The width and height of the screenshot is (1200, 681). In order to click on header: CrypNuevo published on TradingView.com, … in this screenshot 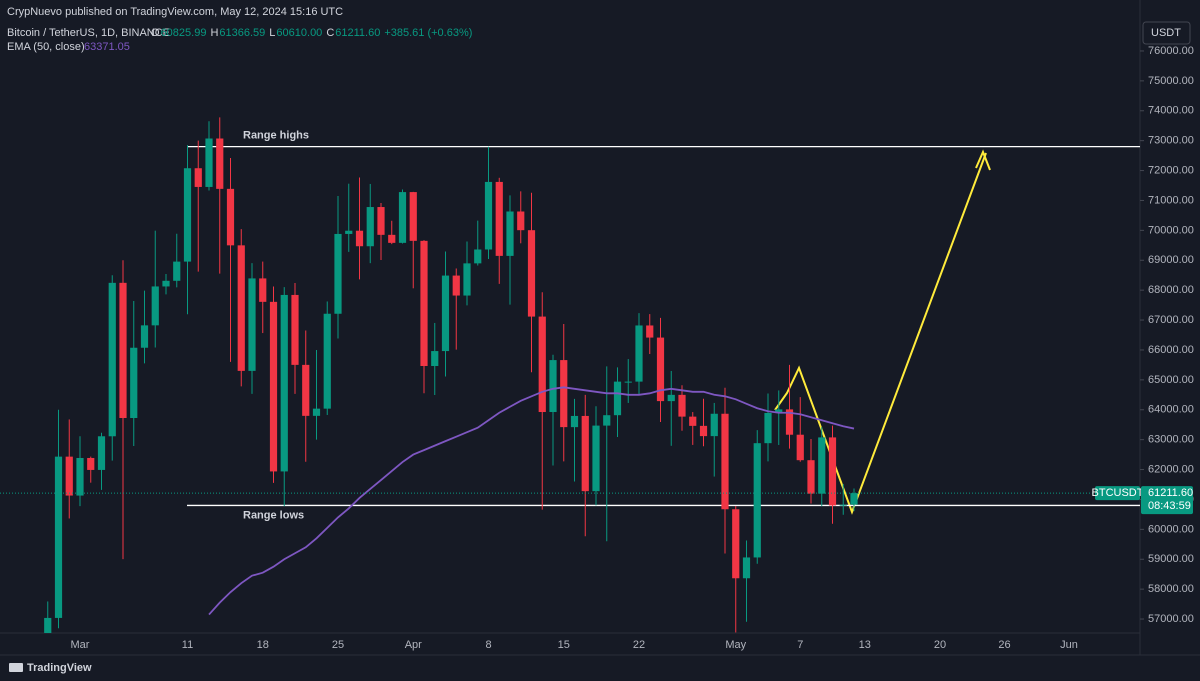, I will do `click(175, 12)`.